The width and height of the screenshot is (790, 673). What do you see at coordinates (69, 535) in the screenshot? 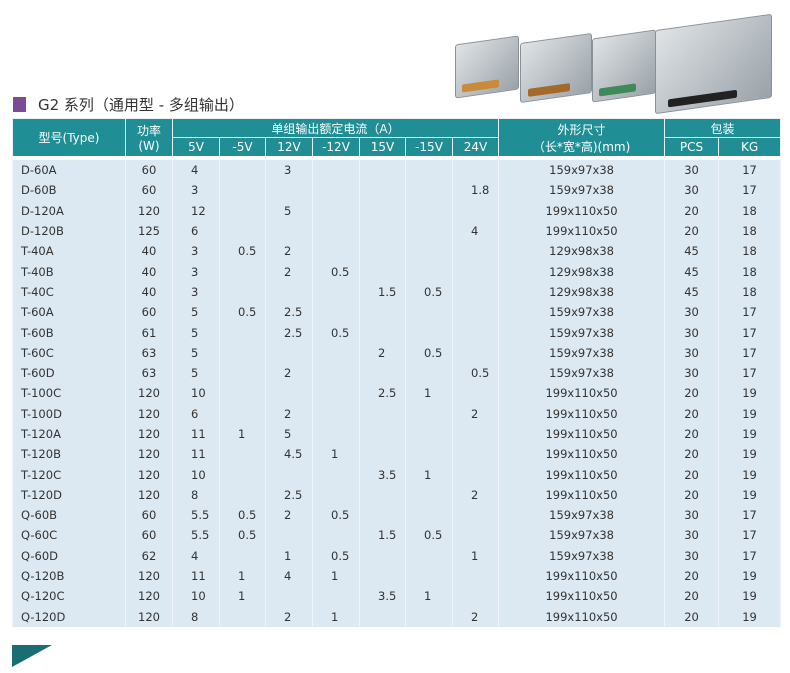
I see `cell-model: Q-60C` at bounding box center [69, 535].